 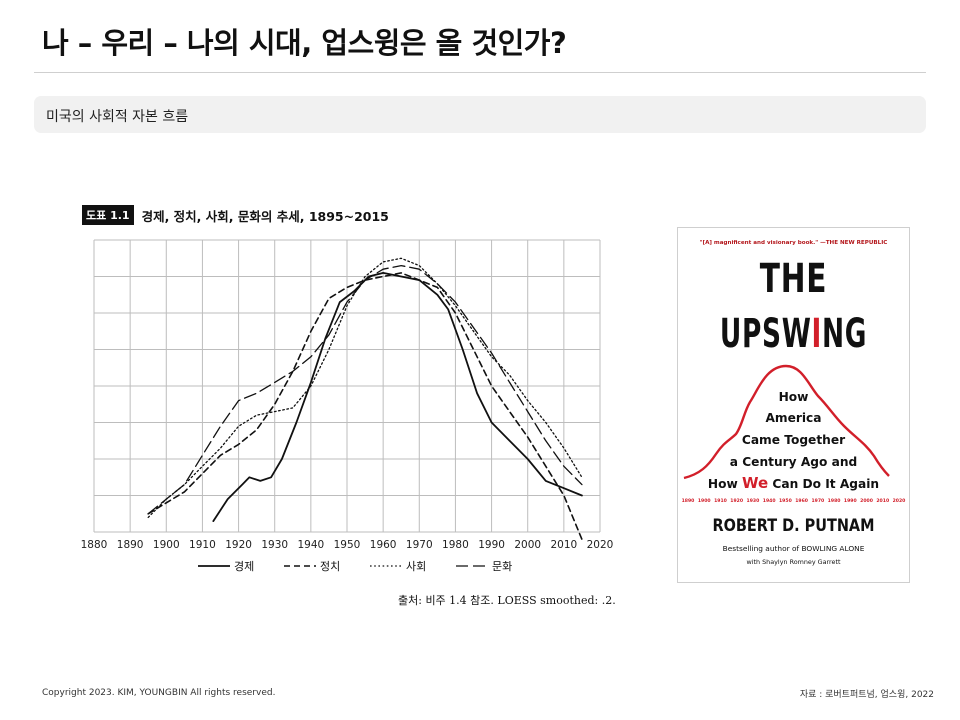 I want to click on x-tick-label: 2010, so click(x=563, y=545).